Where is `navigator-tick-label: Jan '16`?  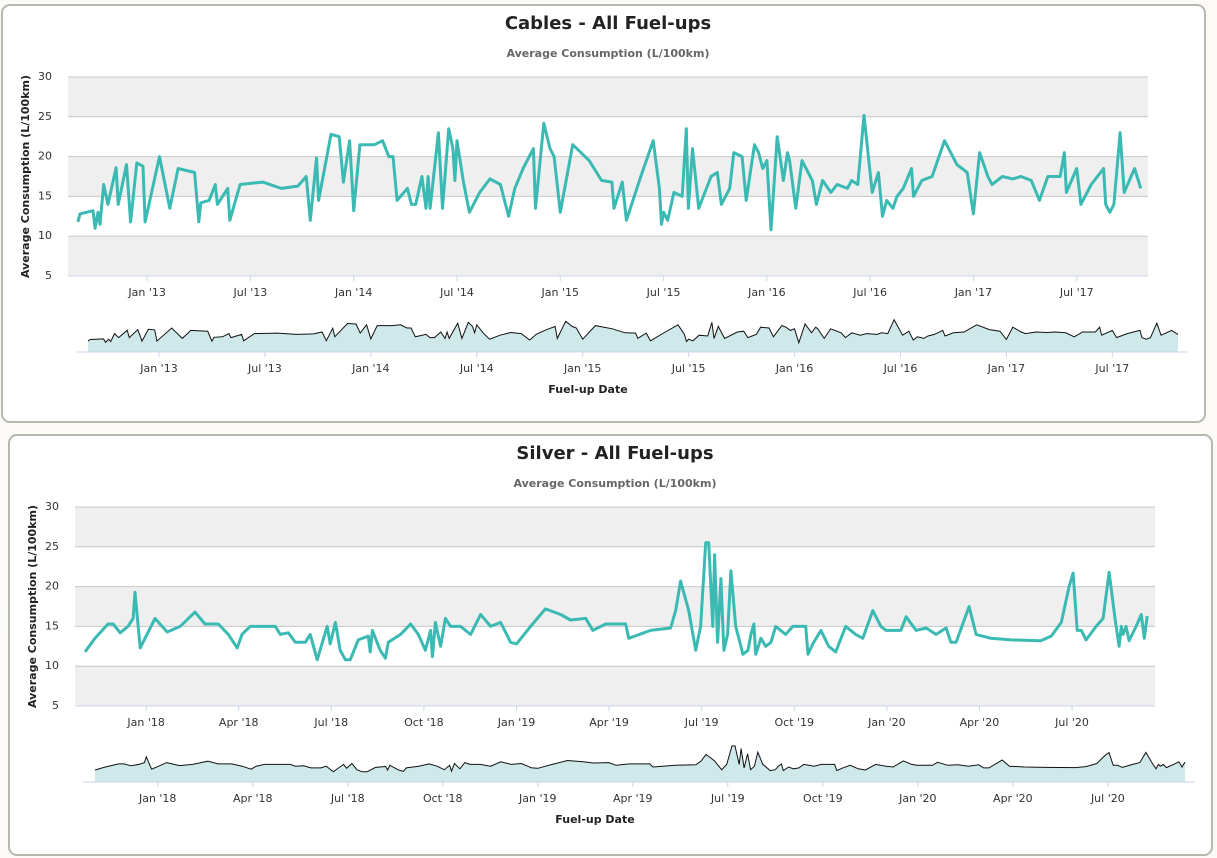 navigator-tick-label: Jan '16 is located at coordinates (794, 368).